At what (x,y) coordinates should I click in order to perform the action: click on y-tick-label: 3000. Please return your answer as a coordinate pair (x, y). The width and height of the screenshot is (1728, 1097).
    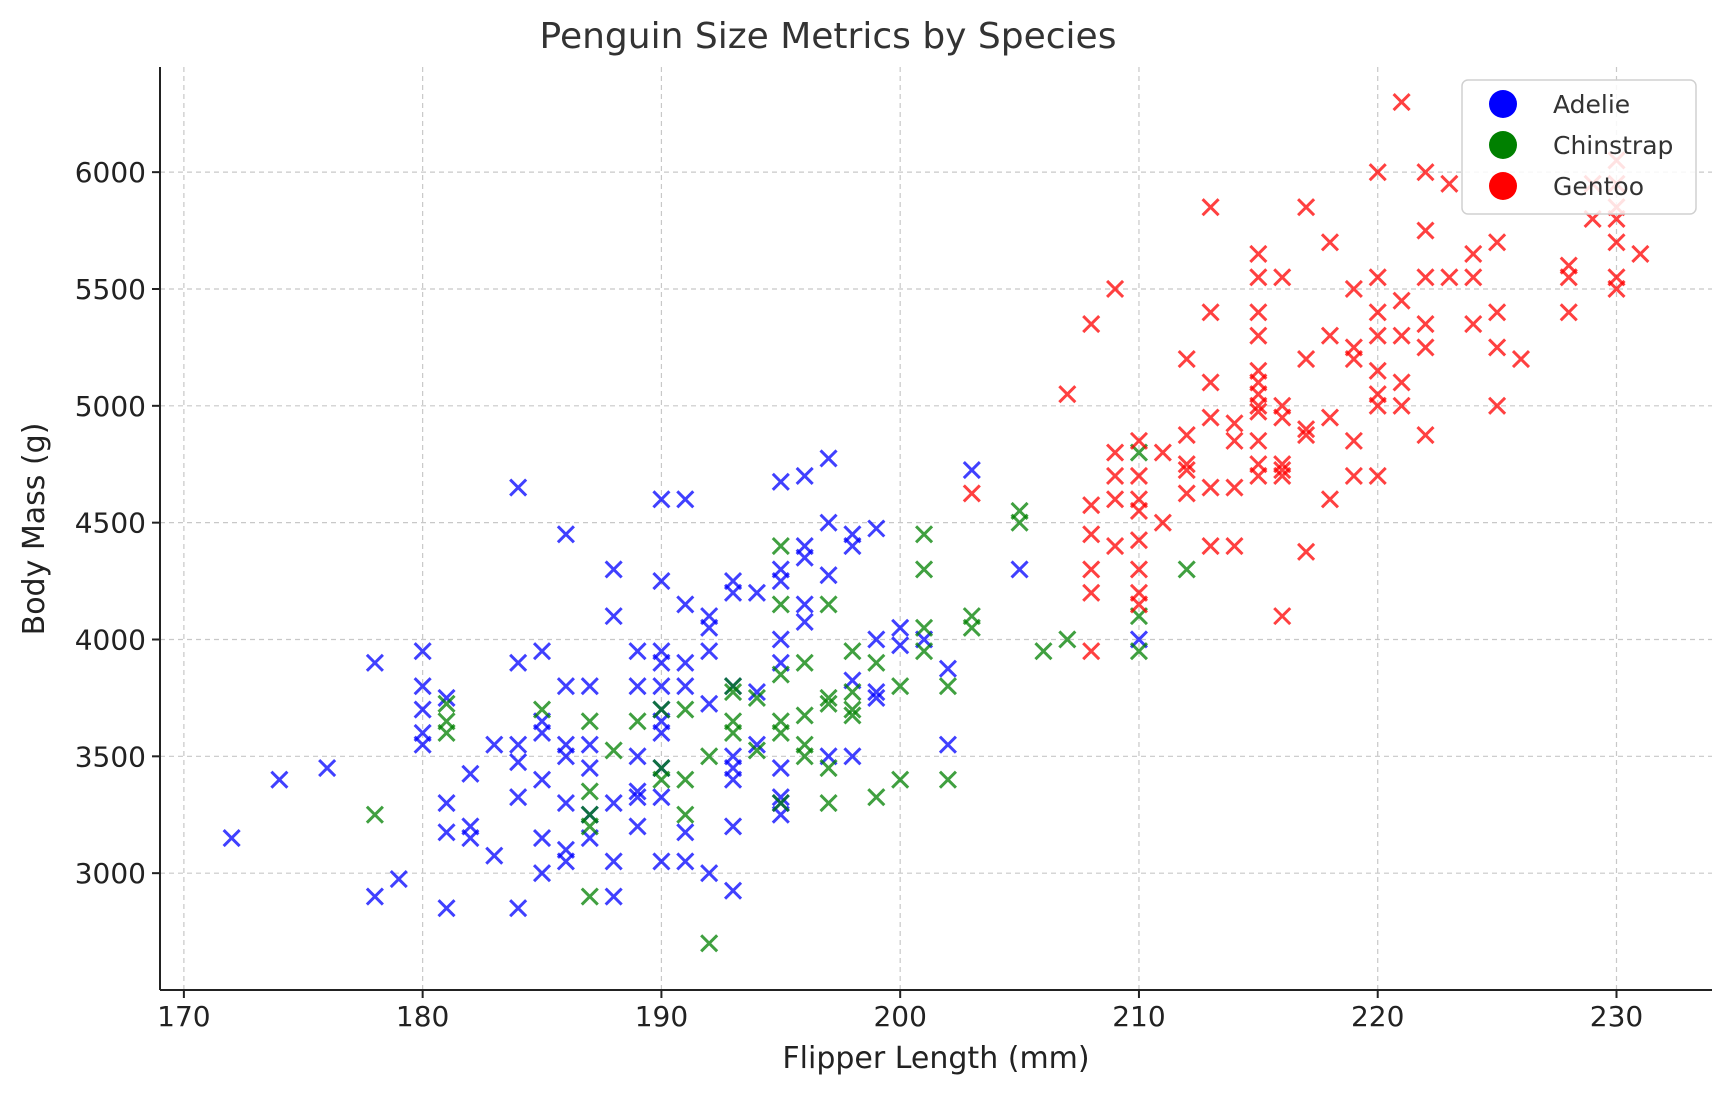
    Looking at the image, I should click on (110, 873).